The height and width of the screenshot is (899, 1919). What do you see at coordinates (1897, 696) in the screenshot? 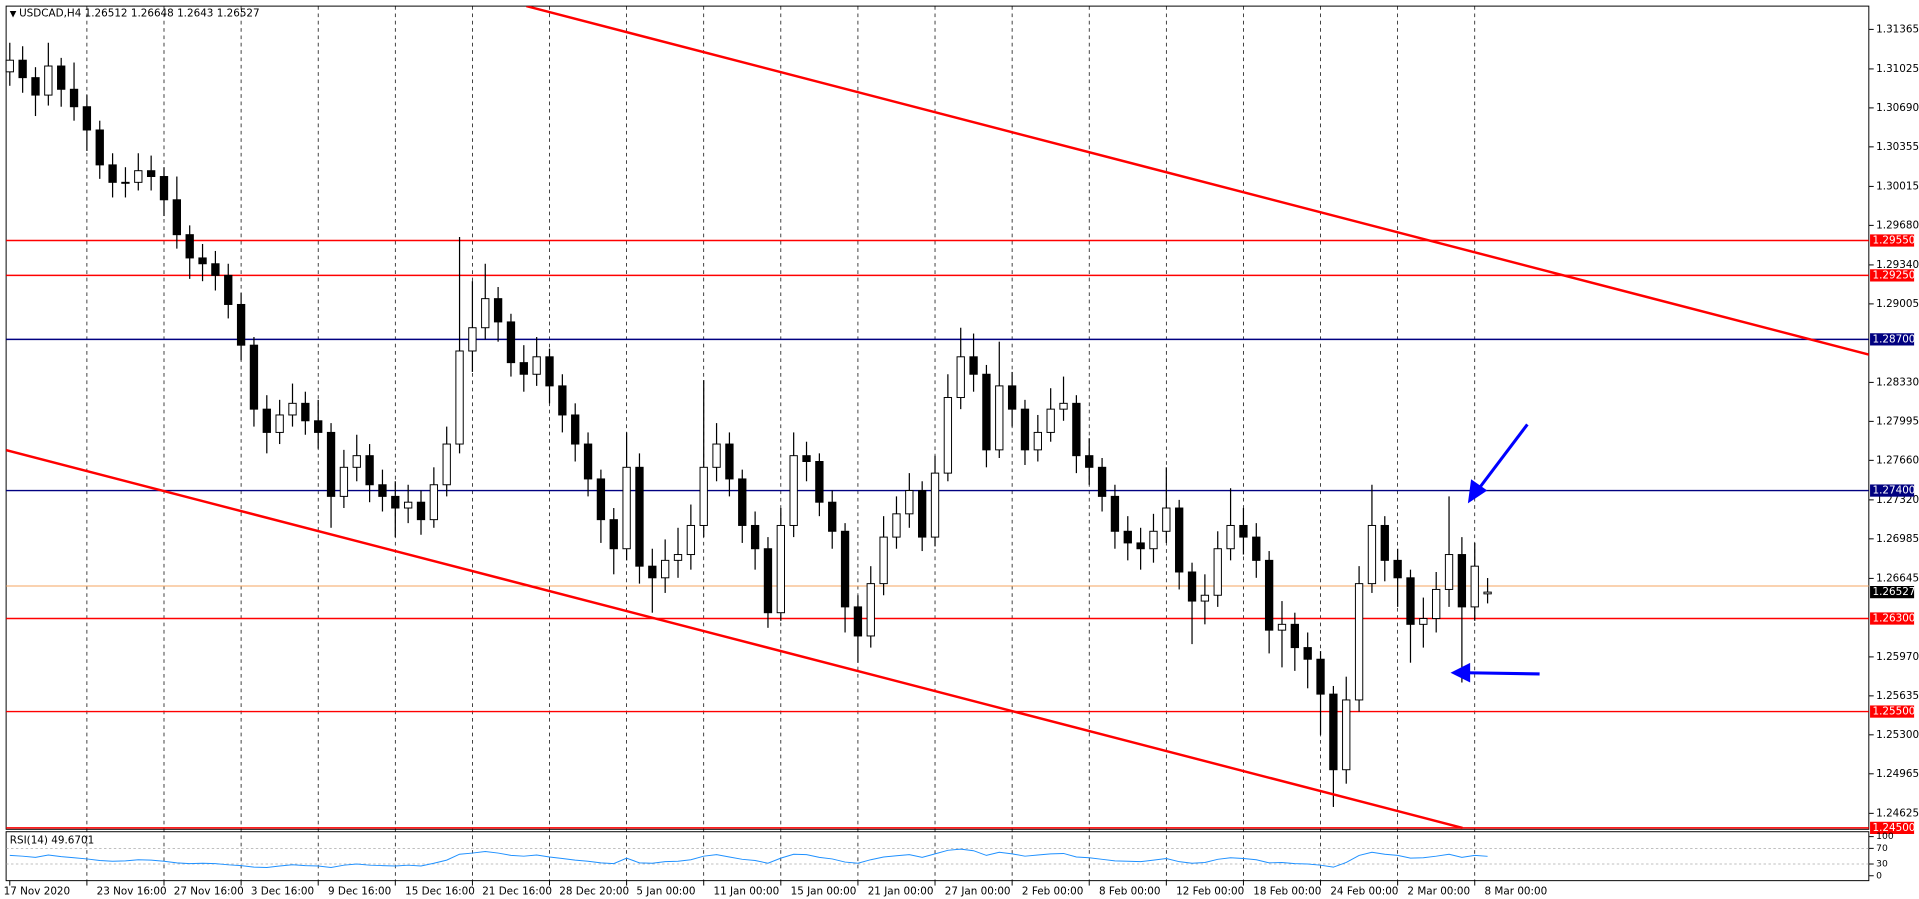
I see `y-tick-label: 1.25635` at bounding box center [1897, 696].